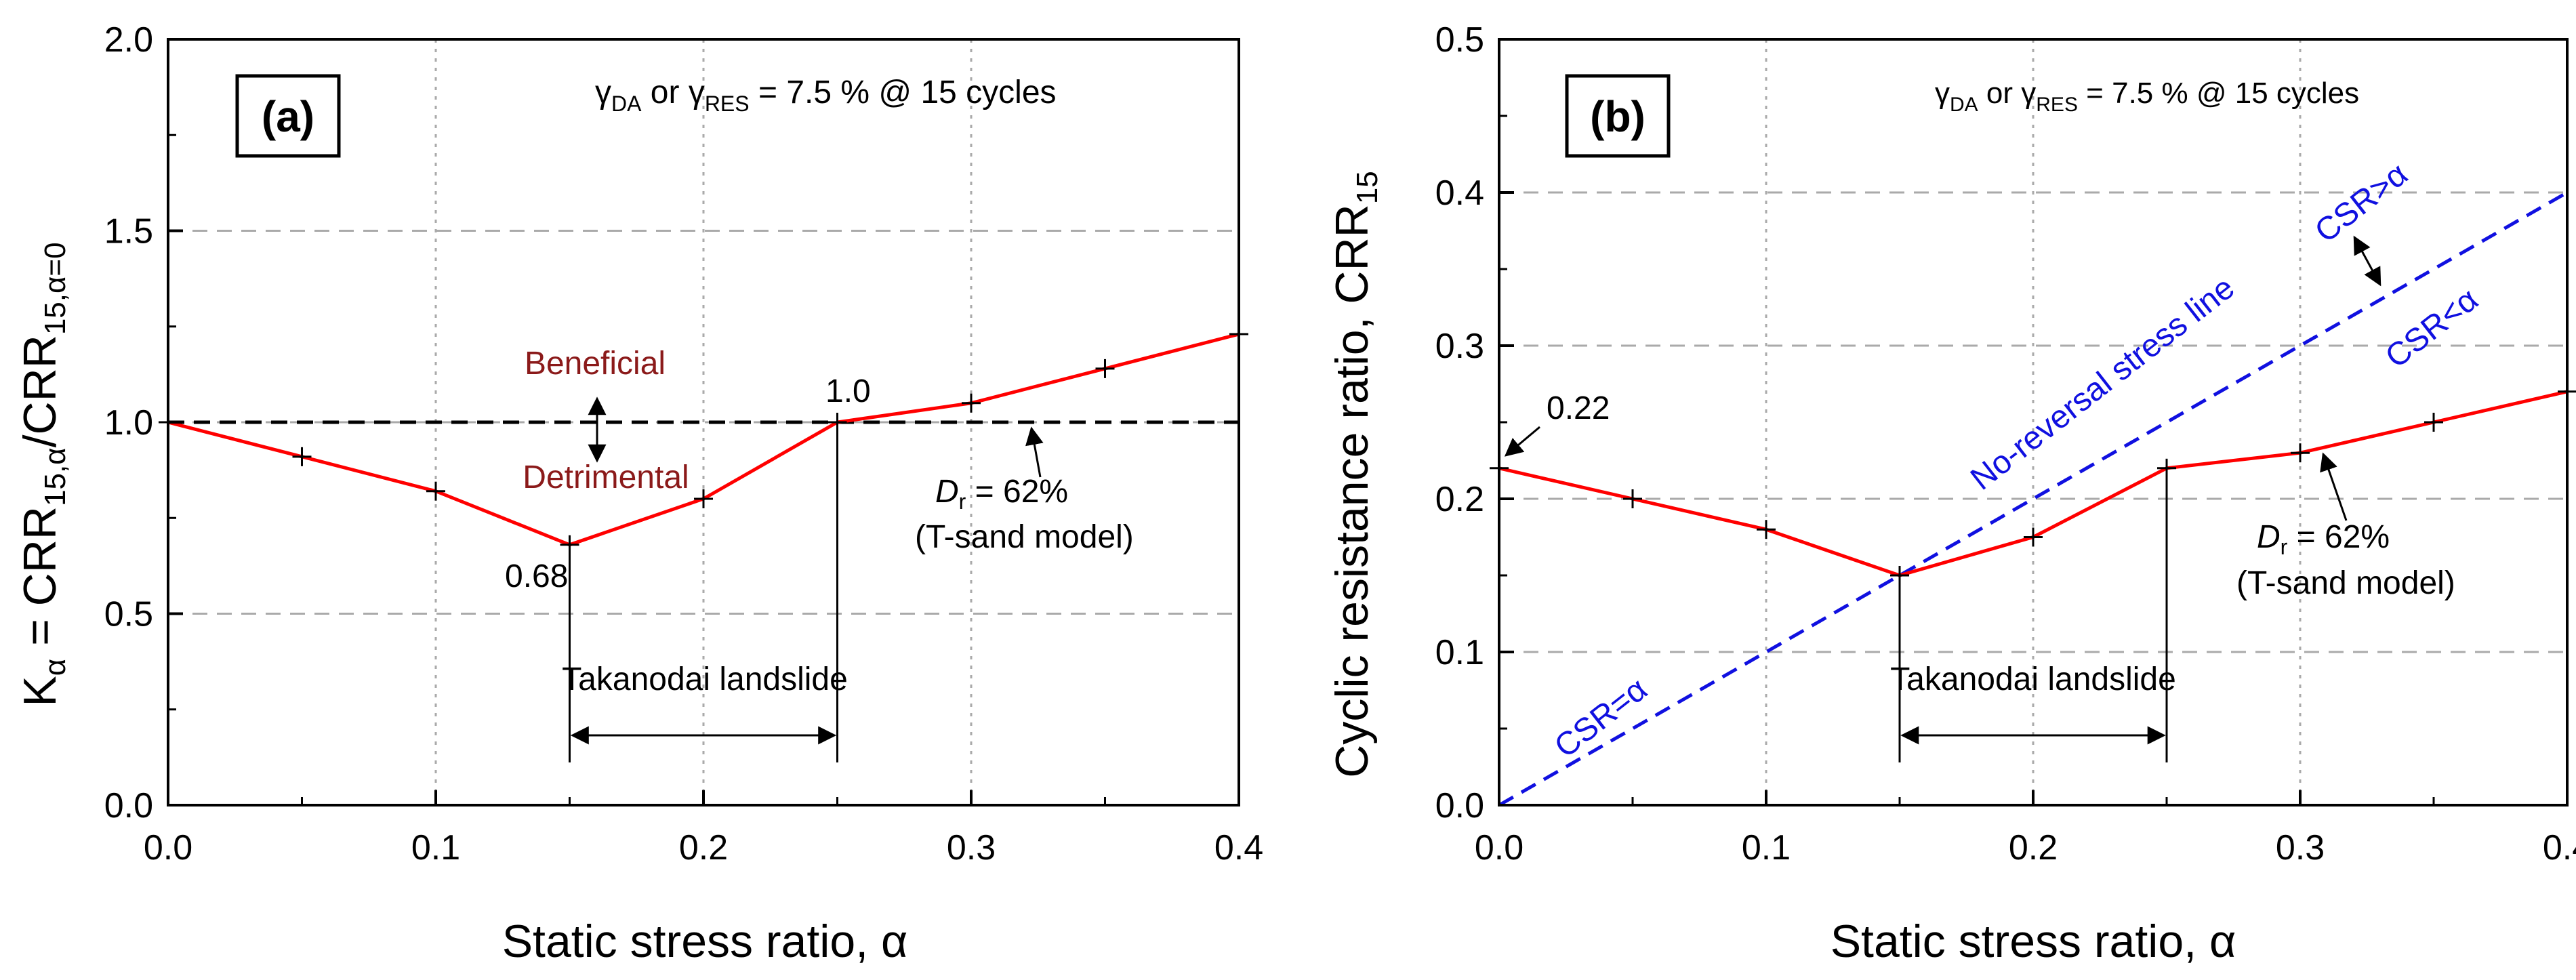 The image size is (2576, 980). Describe the element at coordinates (848, 391) in the screenshot. I see `peak-value-label-a: 1.0` at that location.